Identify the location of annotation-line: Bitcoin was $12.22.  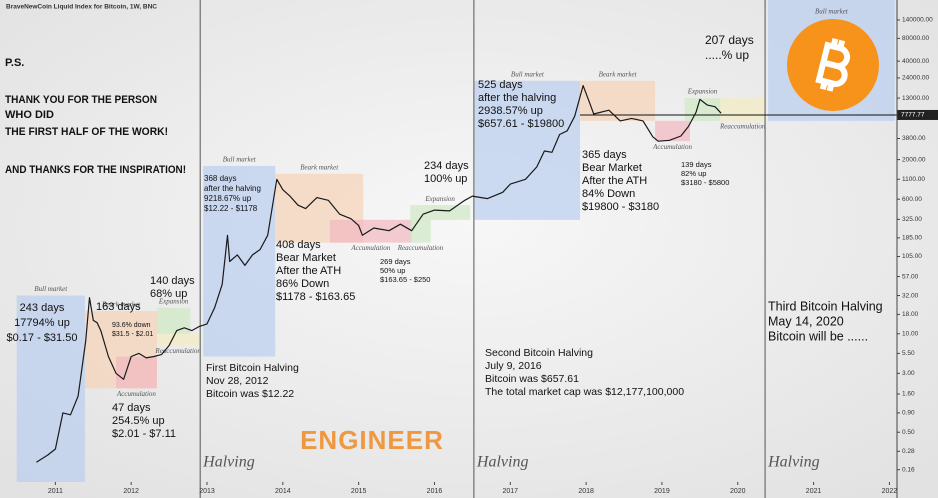
(250, 394).